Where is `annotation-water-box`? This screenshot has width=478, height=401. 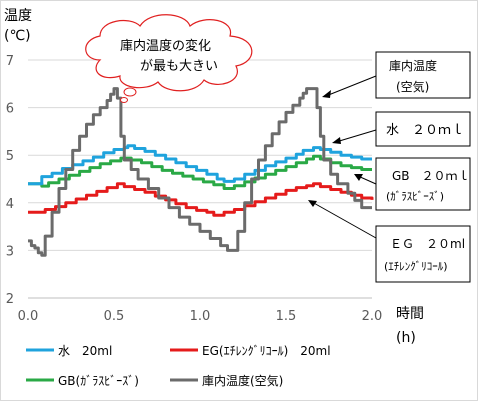 annotation-water-box is located at coordinates (423, 129).